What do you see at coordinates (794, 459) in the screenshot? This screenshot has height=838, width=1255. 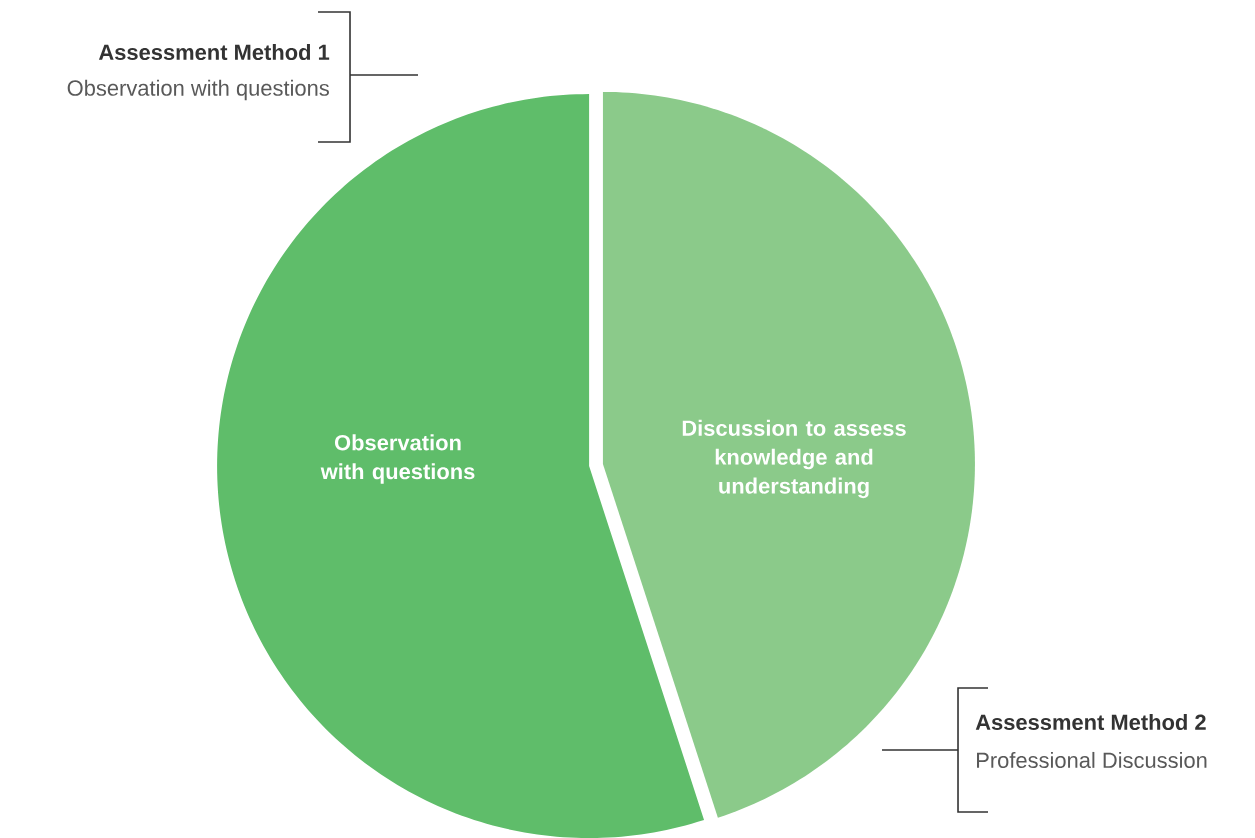 I see `slice-label: Discussion to assess knowledge and understanding` at bounding box center [794, 459].